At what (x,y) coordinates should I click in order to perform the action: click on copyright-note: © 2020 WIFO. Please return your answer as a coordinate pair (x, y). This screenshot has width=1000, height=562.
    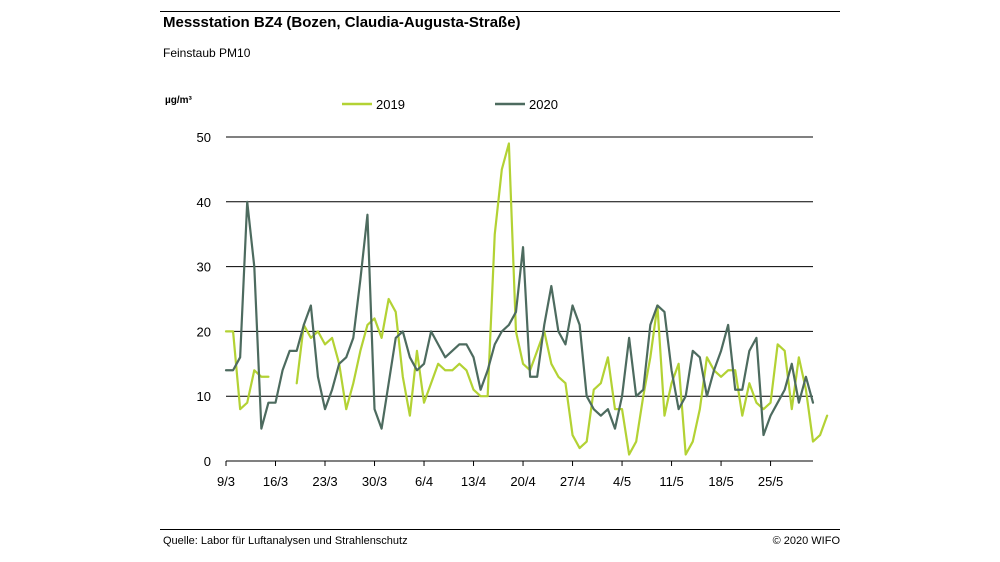
    Looking at the image, I should click on (806, 541).